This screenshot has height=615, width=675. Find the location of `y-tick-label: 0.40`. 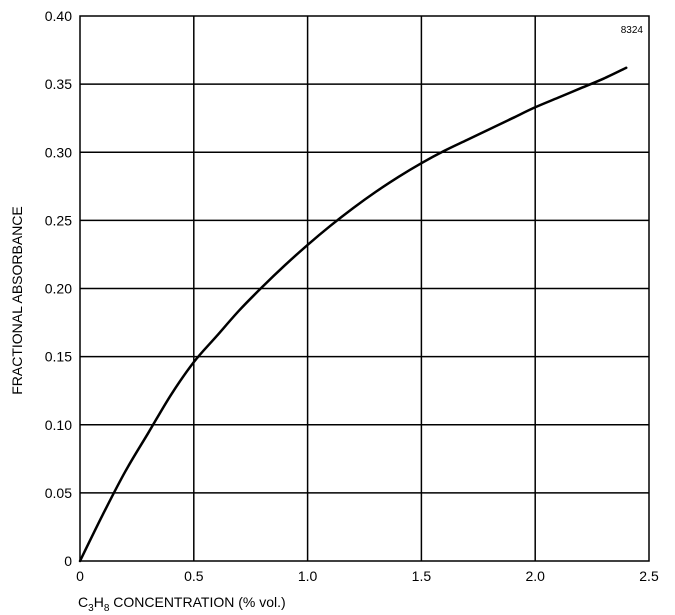

y-tick-label: 0.40 is located at coordinates (58, 16).